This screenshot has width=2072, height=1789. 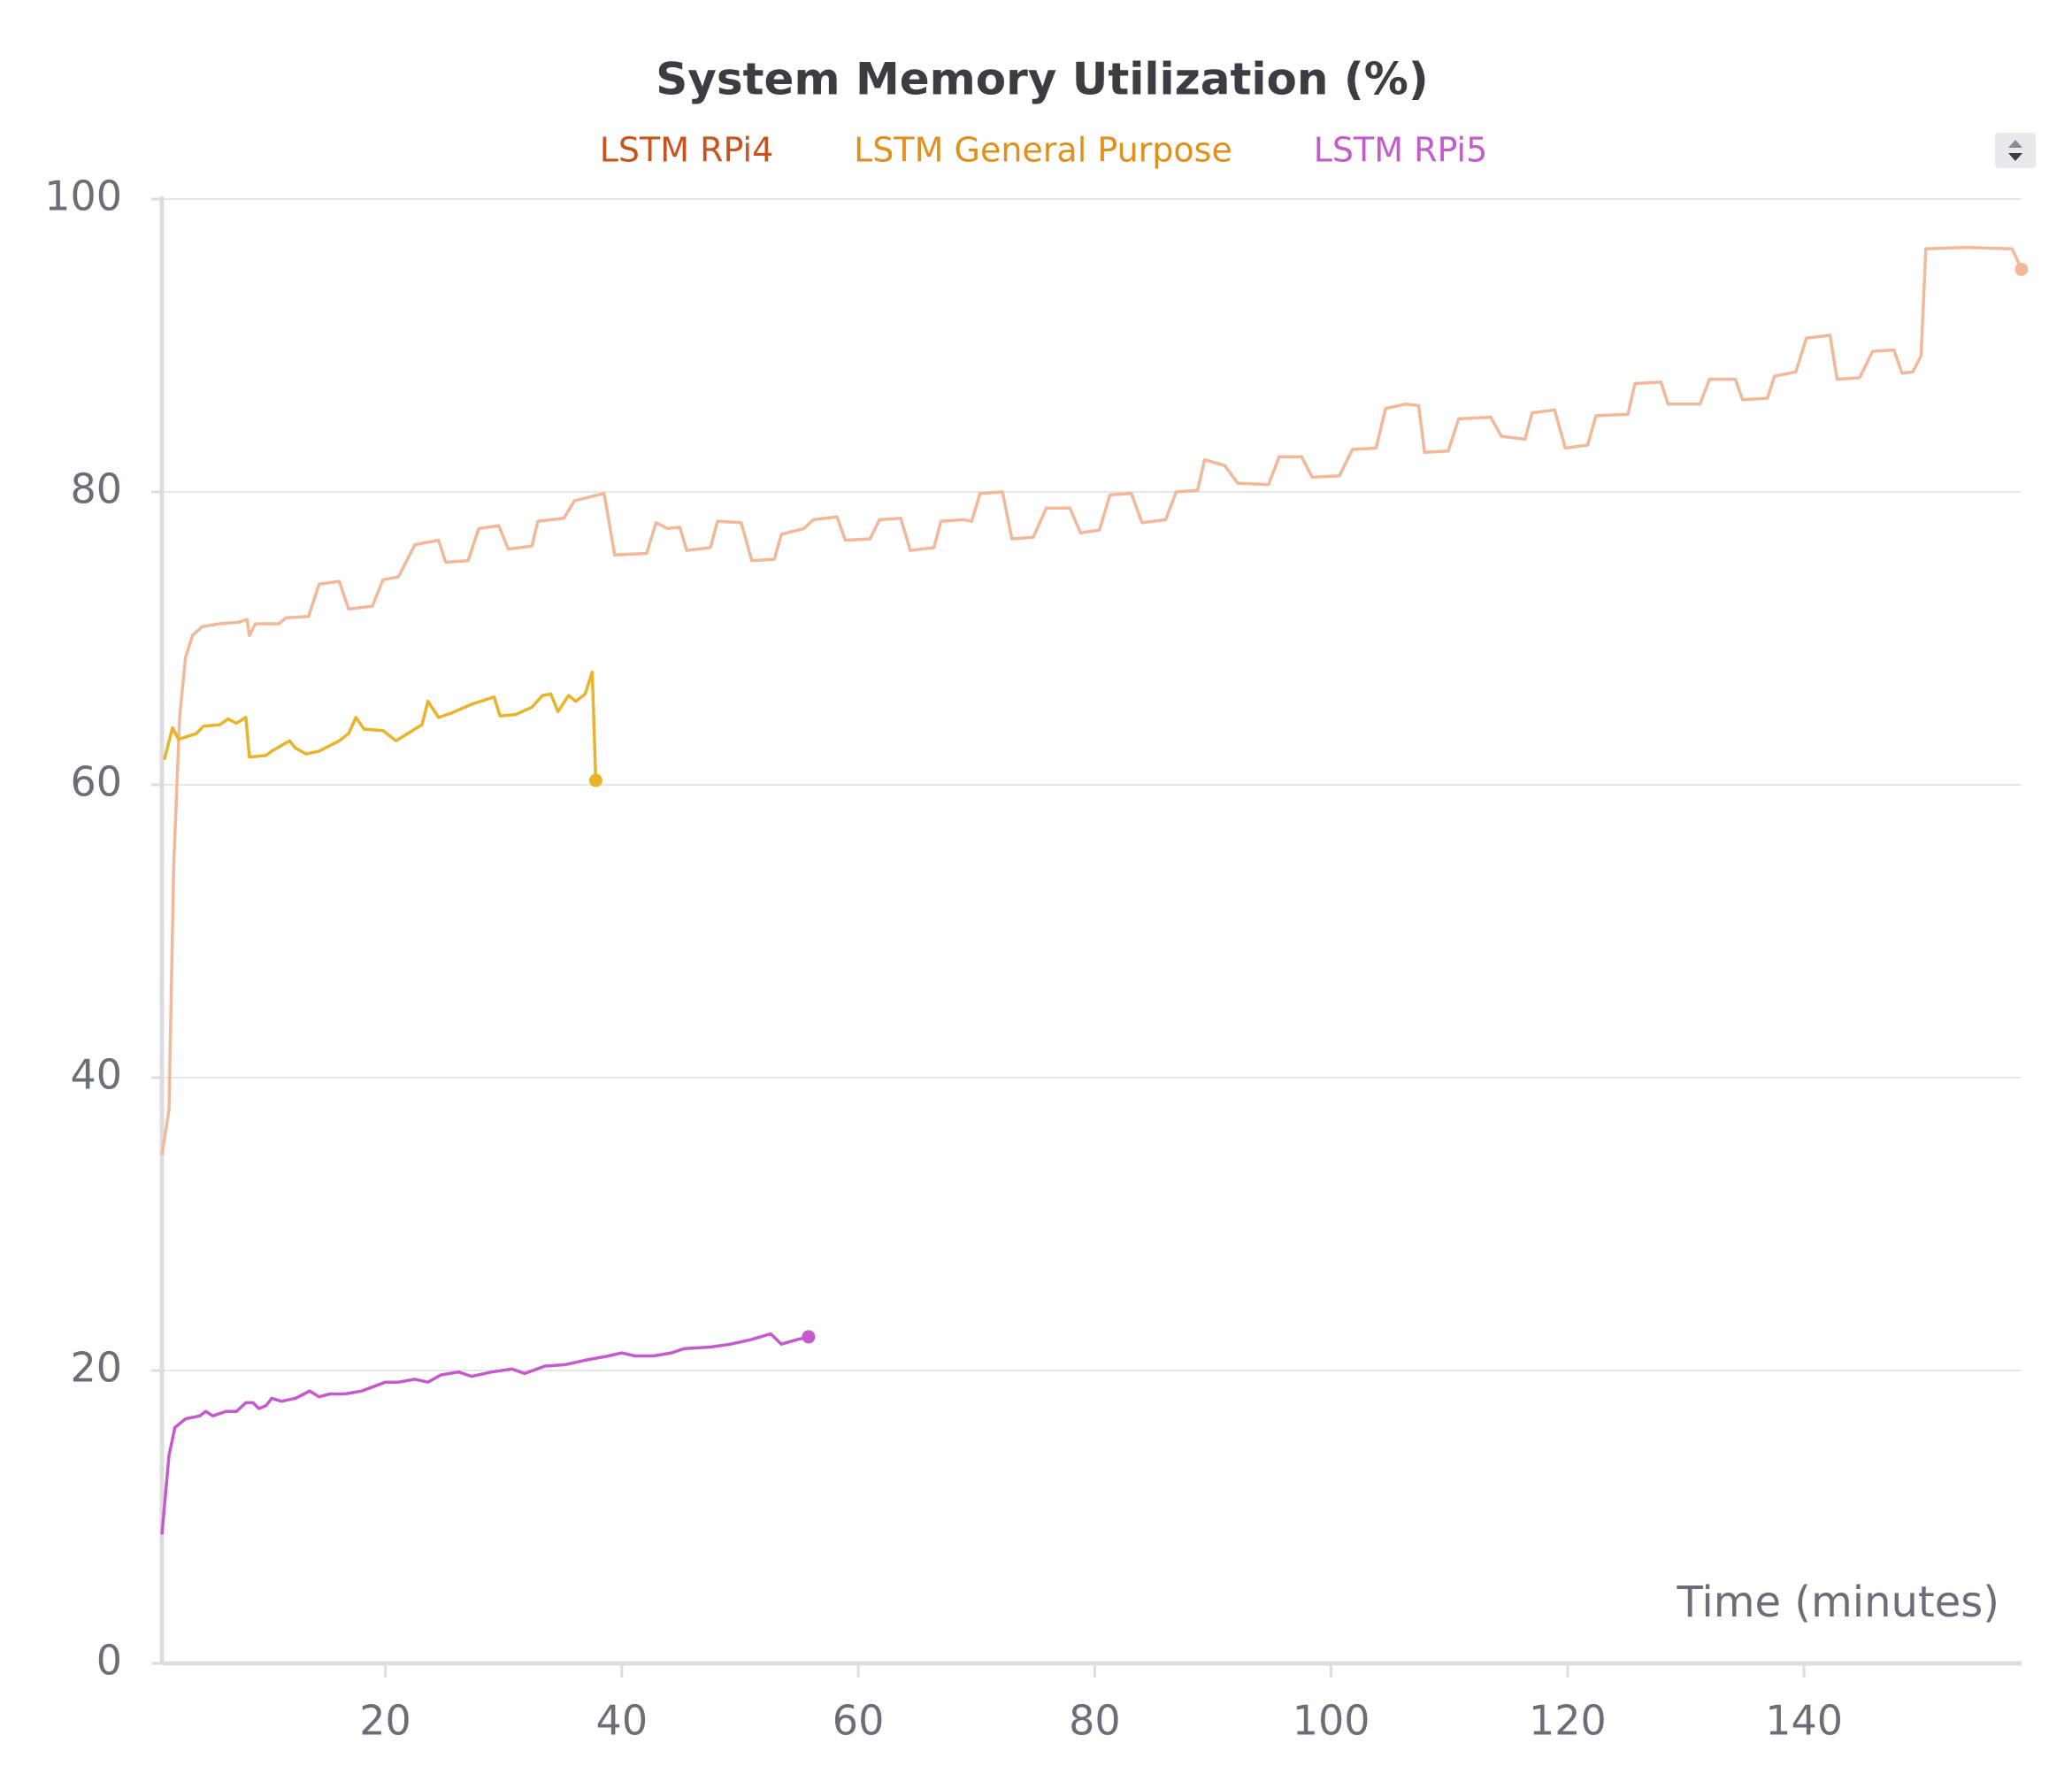 I want to click on y-tick-label: 20, so click(x=96, y=1368).